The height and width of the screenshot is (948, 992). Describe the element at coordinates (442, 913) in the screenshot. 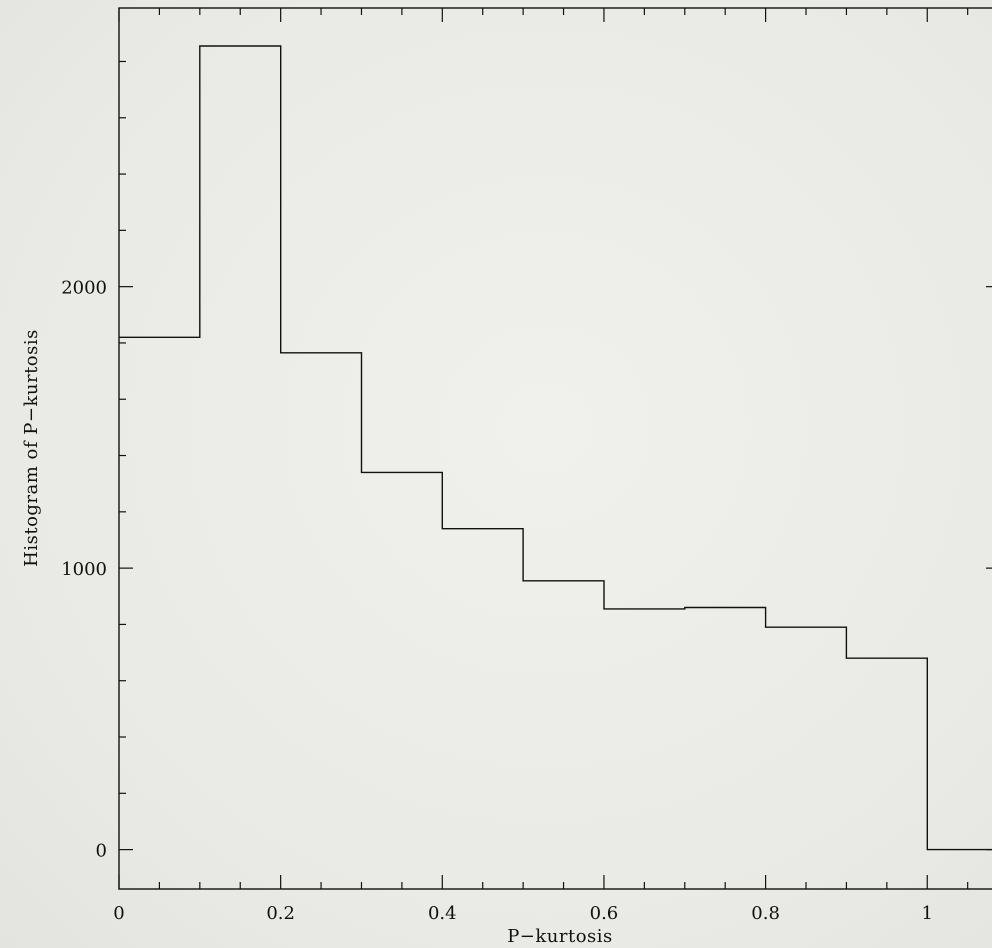

I see `x-tick-label: 0.4` at that location.